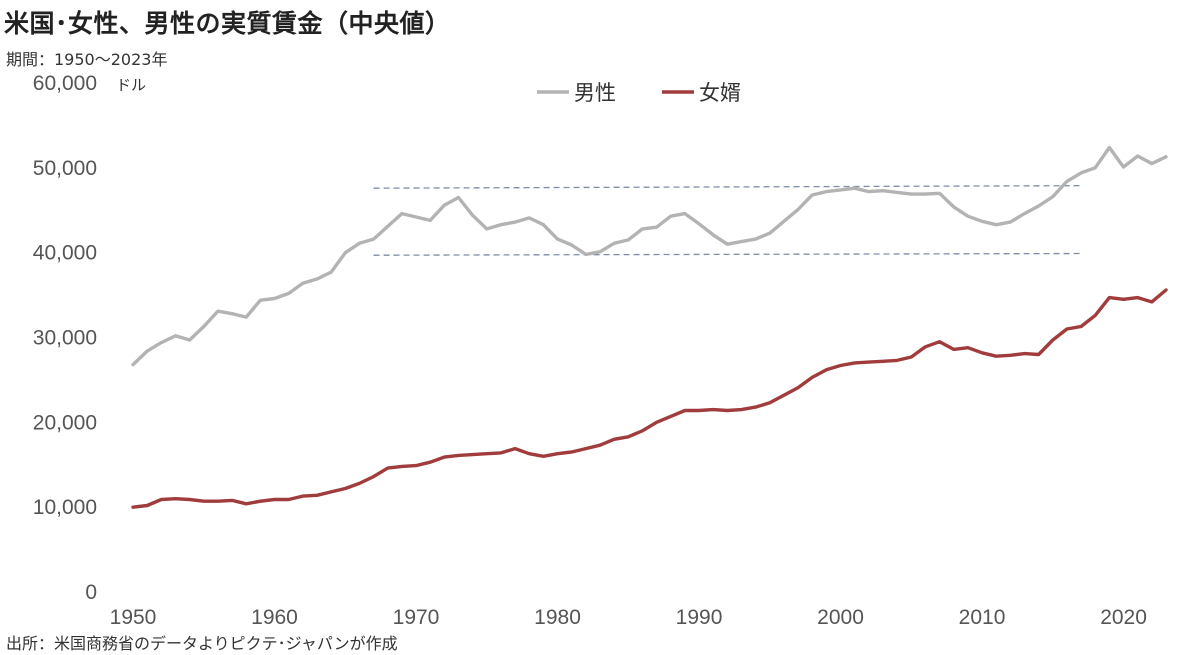 The height and width of the screenshot is (655, 1183). I want to click on x-tick-label: 1950, so click(133, 617).